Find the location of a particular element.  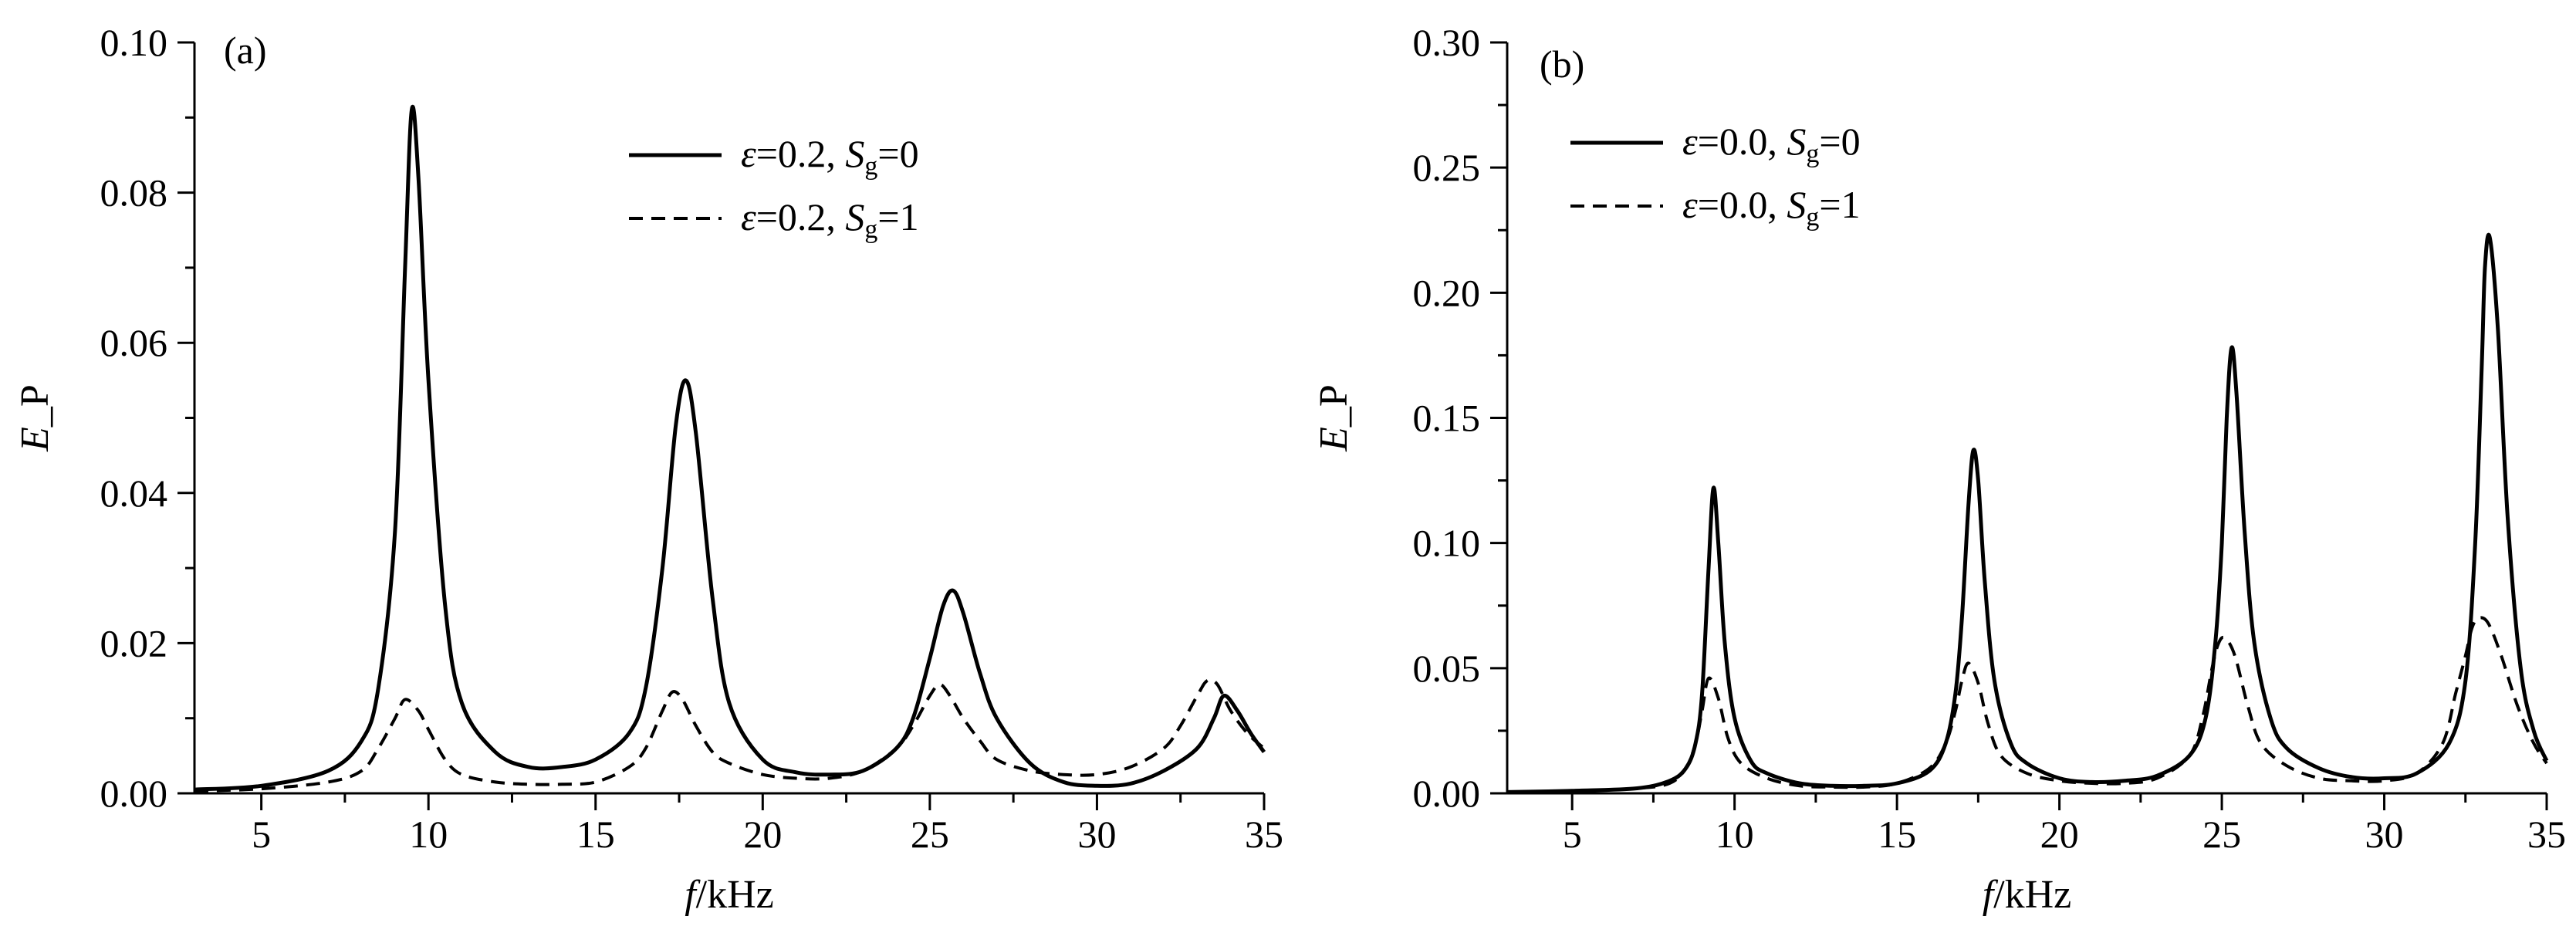

y-tick-label: 0.02 is located at coordinates (134, 642).